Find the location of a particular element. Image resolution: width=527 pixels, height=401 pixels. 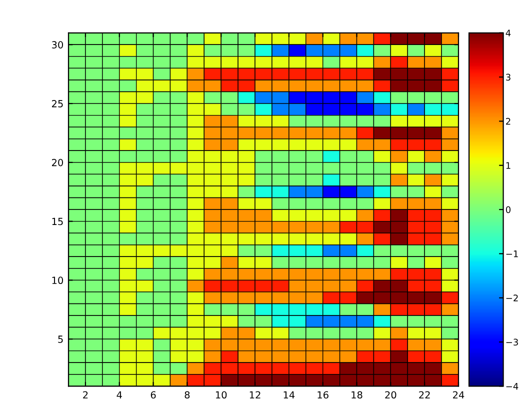

x-tick-label: 10 is located at coordinates (221, 395).